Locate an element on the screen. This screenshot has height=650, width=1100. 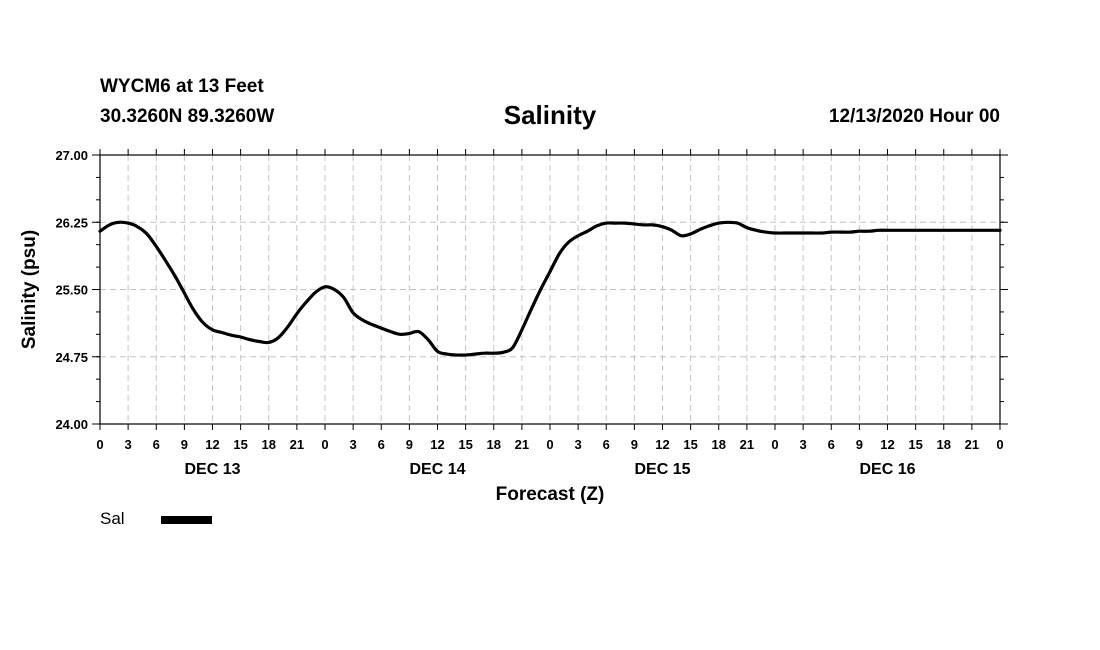
y-tick-label: 26.25 is located at coordinates (71, 222).